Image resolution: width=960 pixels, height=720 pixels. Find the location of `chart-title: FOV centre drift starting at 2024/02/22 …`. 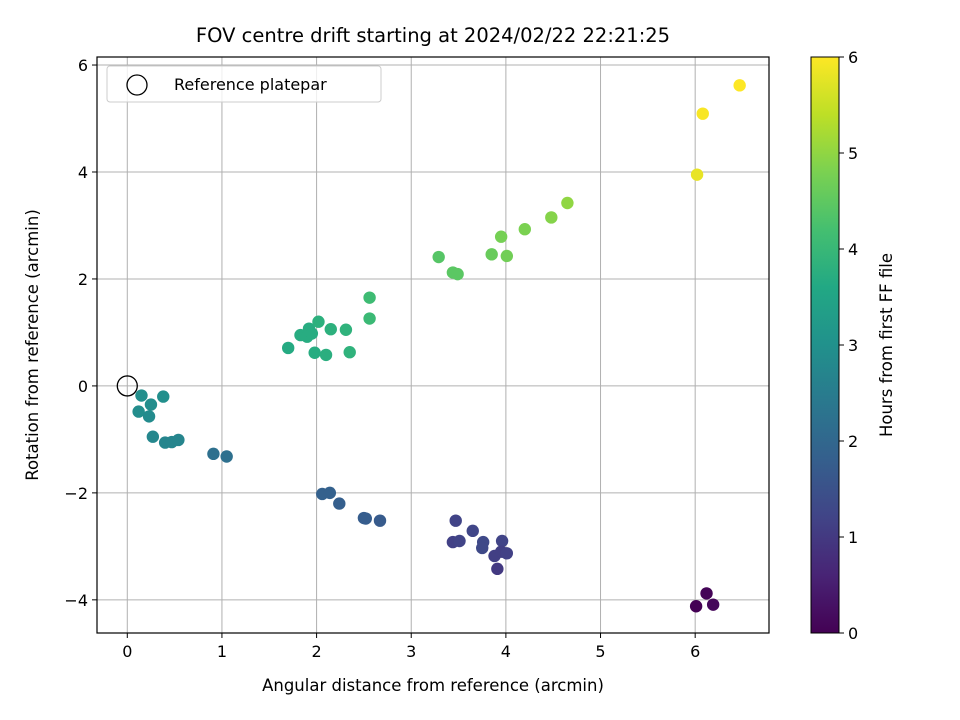

chart-title: FOV centre drift starting at 2024/02/22 … is located at coordinates (433, 35).